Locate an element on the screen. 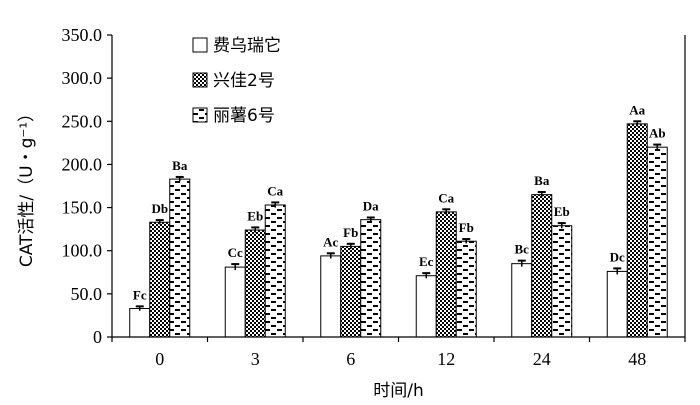 This screenshot has height=405, width=700. bar-丽薯6号-12 is located at coordinates (466, 289).